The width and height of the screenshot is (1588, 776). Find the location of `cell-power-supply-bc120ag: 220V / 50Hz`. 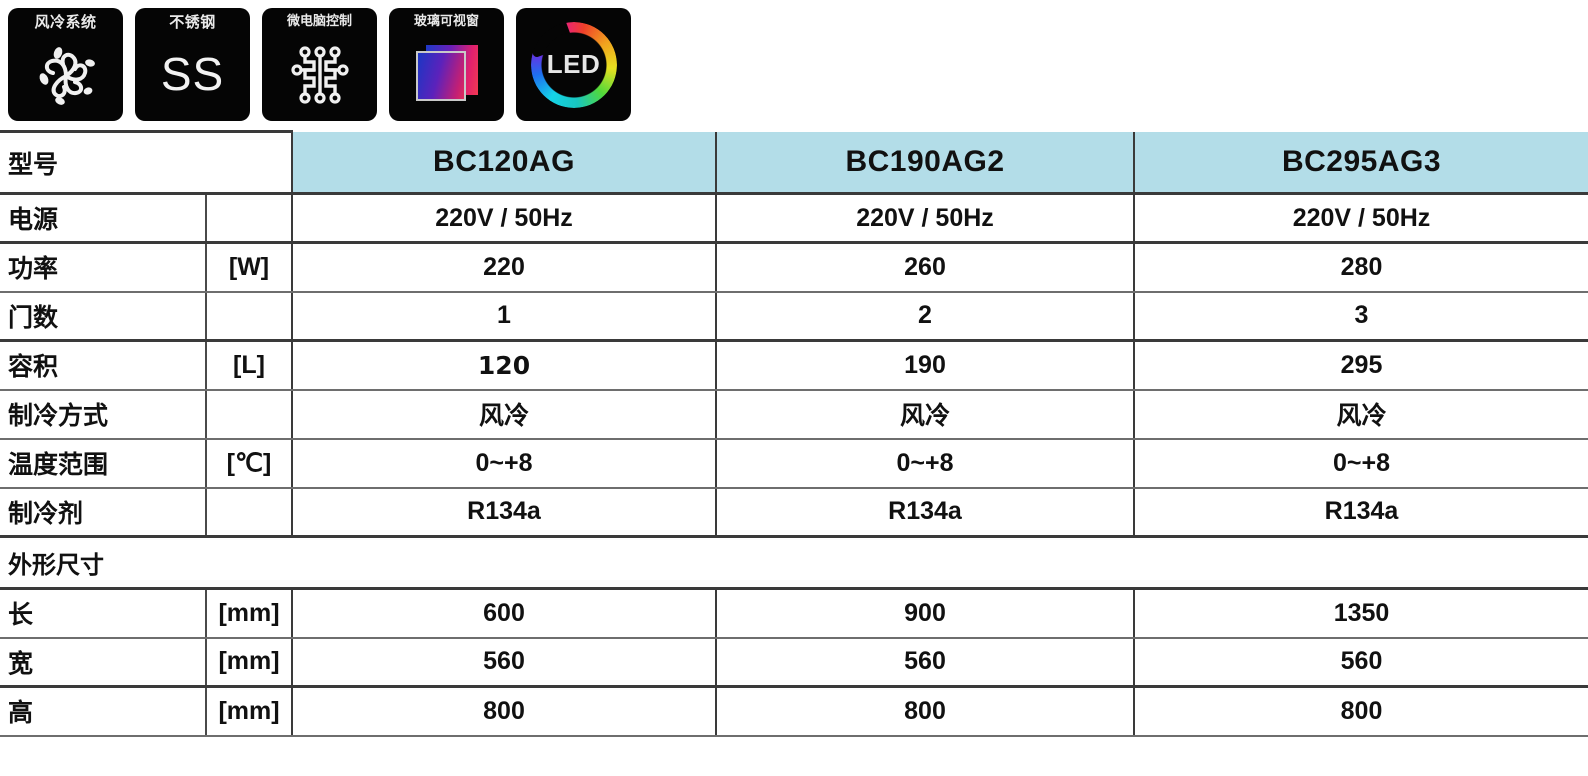

cell-power-supply-bc120ag: 220V / 50Hz is located at coordinates (503, 218).